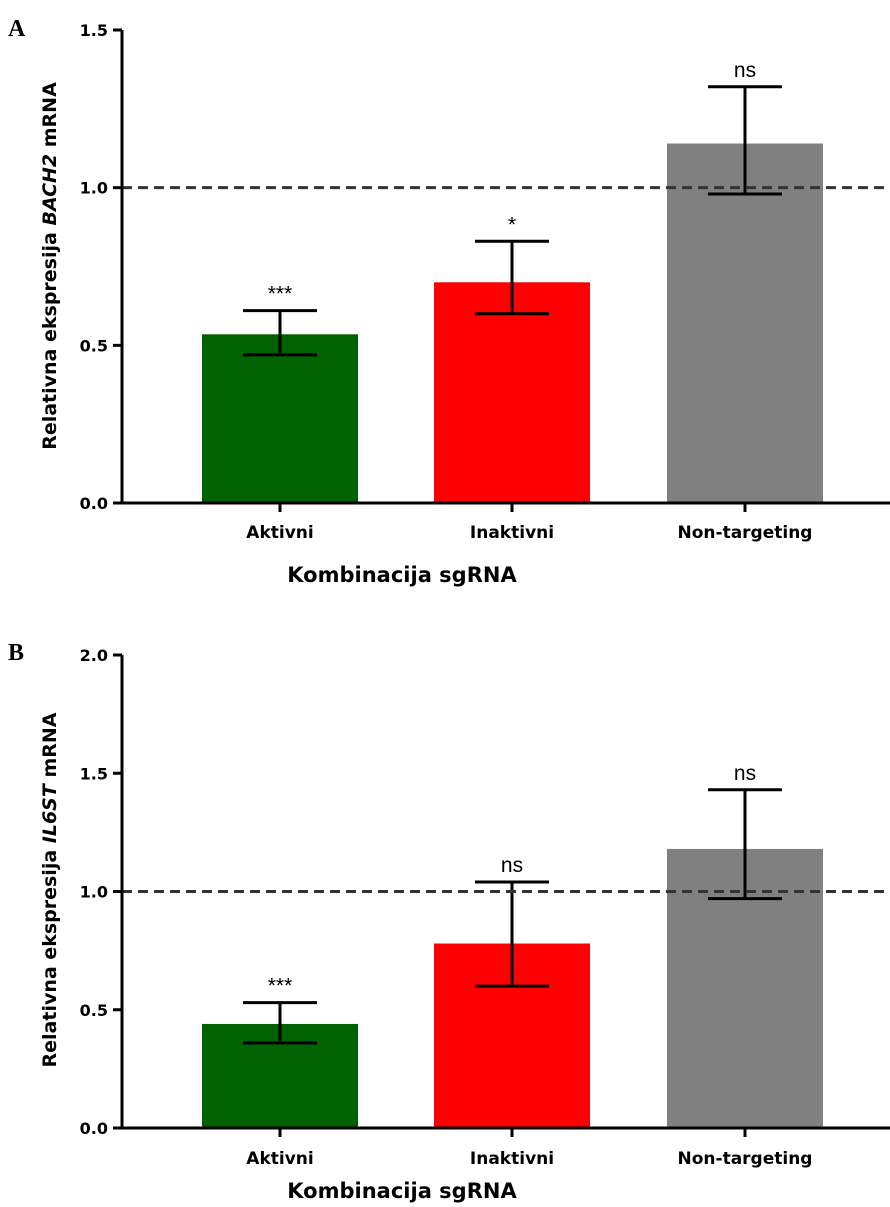 This screenshot has width=890, height=1207. Describe the element at coordinates (94, 188) in the screenshot. I see `panel-a-y-tick-label: 1.0` at that location.